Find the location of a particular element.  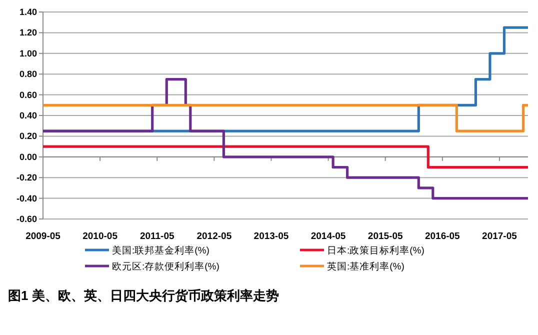

y-tick-label: 0.20 is located at coordinates (28, 136).